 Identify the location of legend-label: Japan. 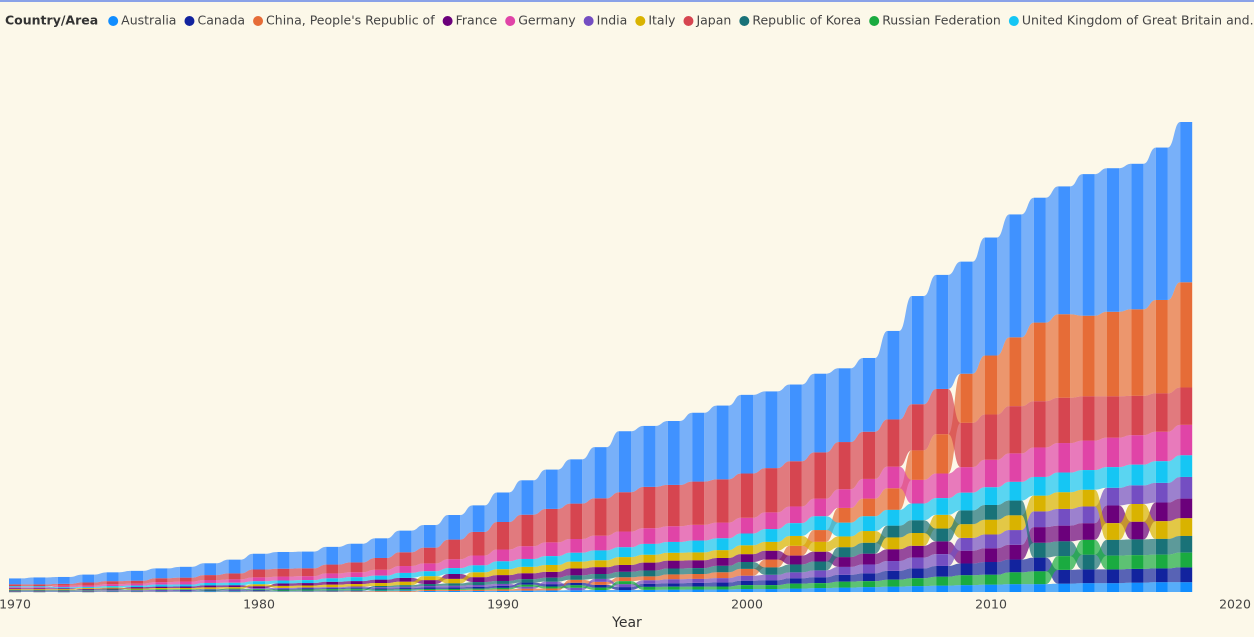
(713, 20).